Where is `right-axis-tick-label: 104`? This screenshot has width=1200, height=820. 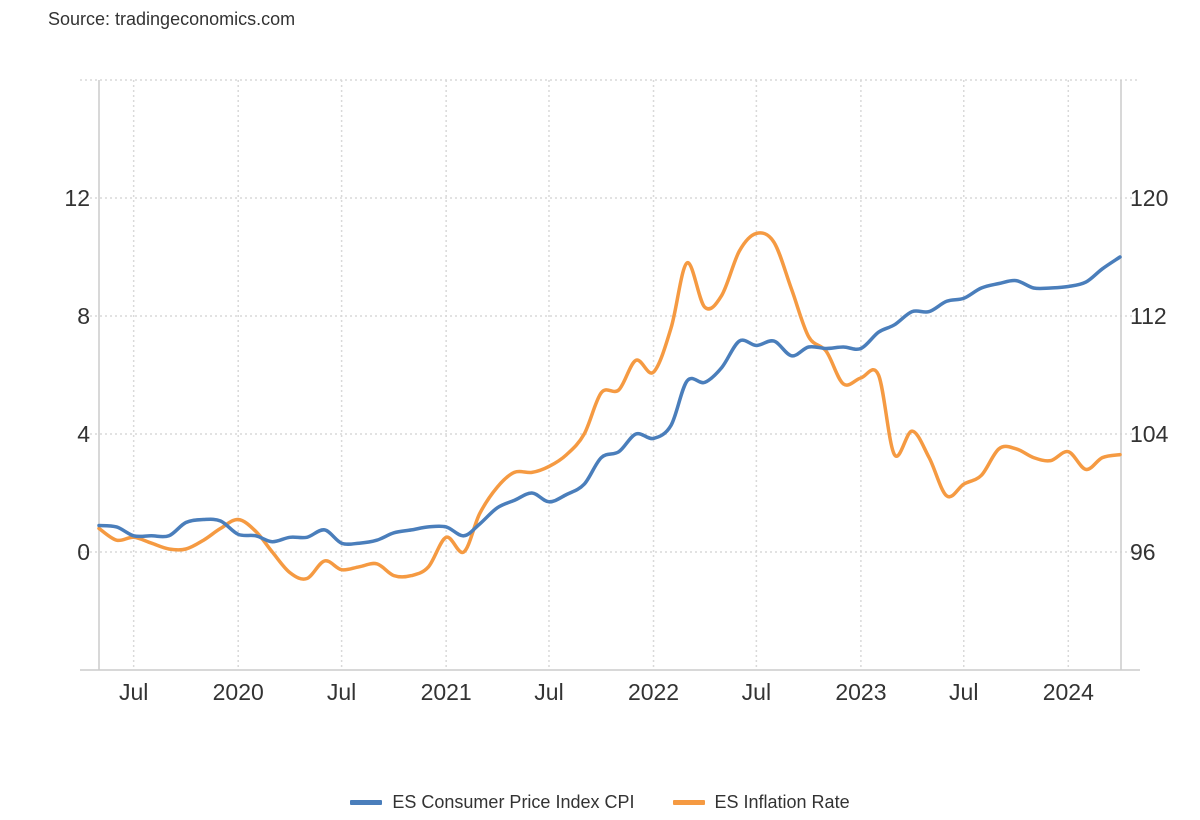
right-axis-tick-label: 104 is located at coordinates (1149, 434).